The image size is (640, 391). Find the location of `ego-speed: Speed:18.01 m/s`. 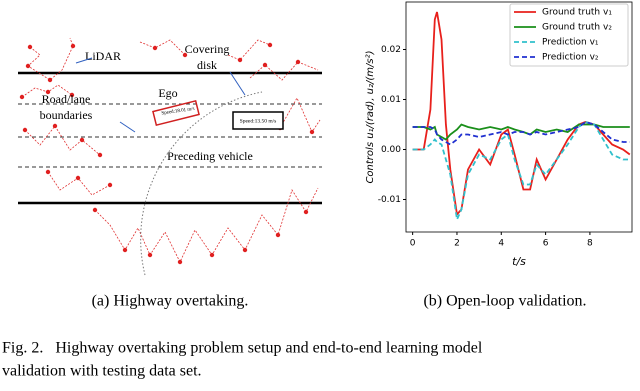

ego-speed: Speed:18.01 m/s is located at coordinates (178, 112).